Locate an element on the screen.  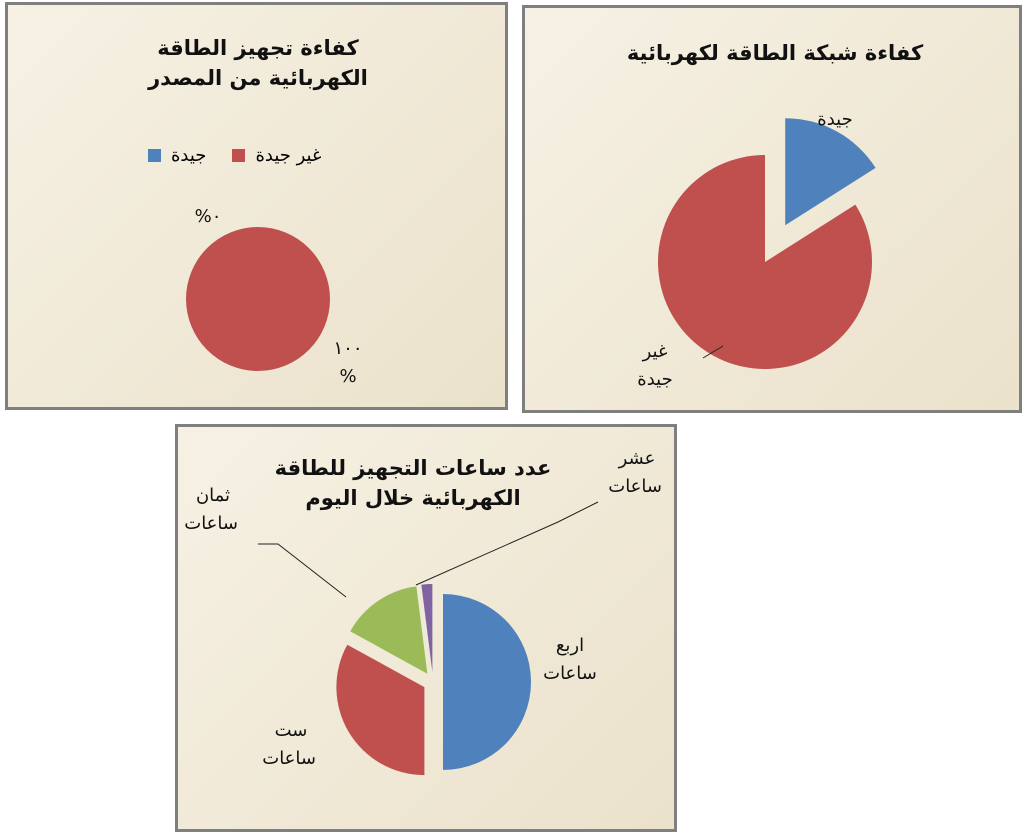
legend-label: جيدة is located at coordinates (189, 155).